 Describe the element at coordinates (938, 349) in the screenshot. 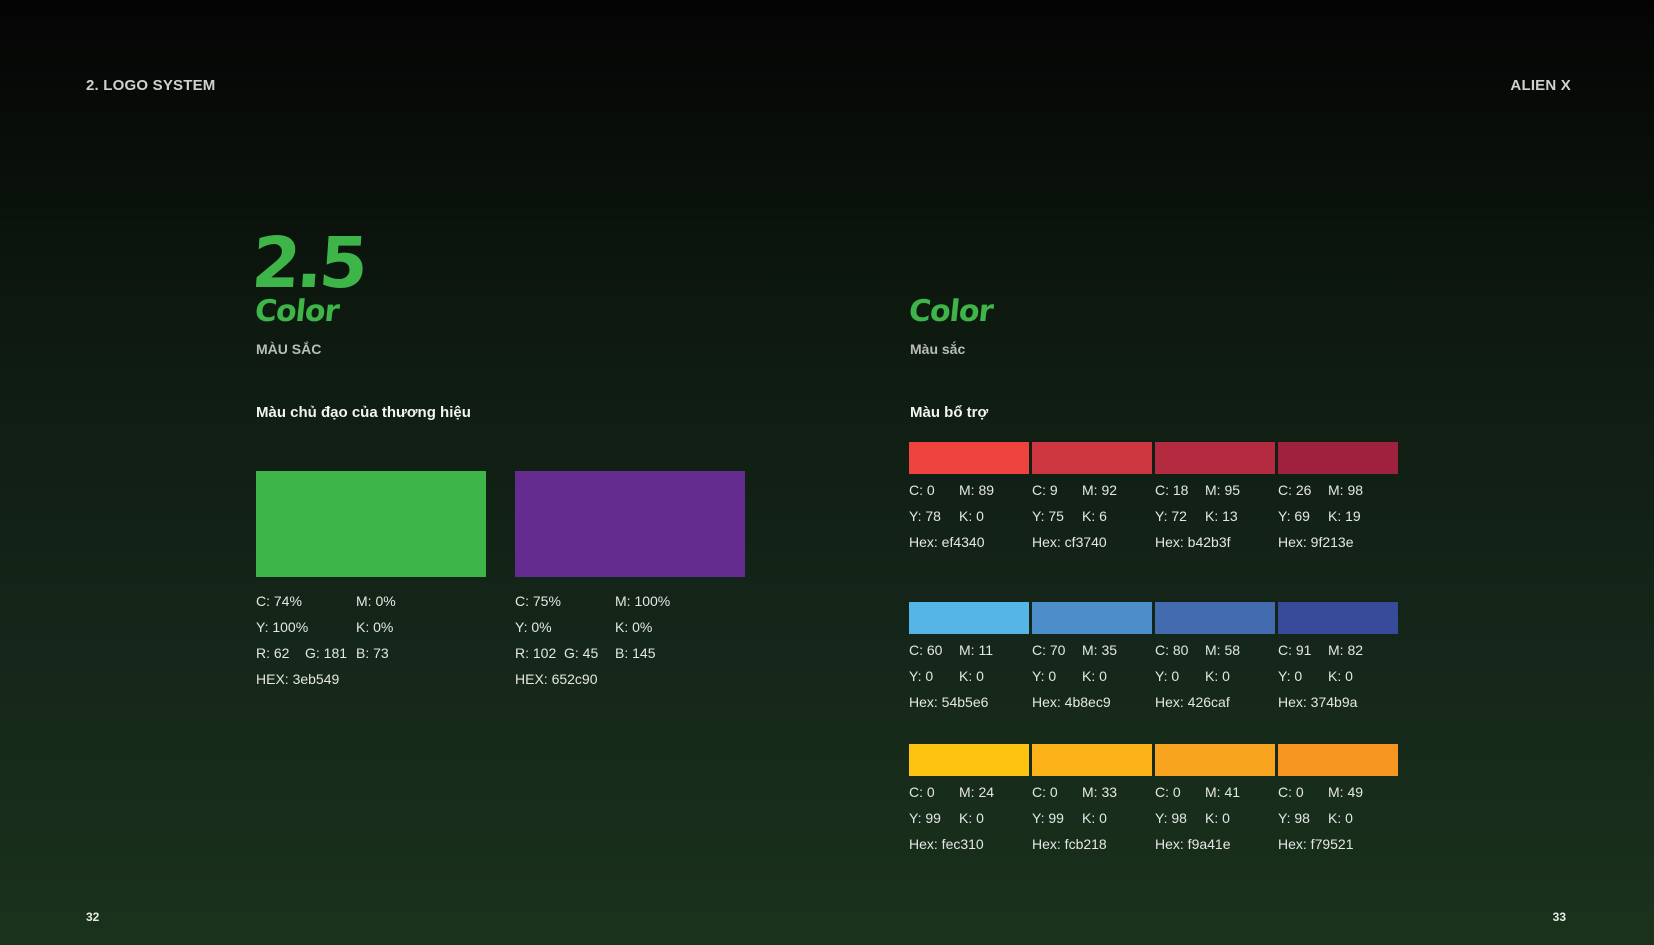

I see `right-subtitle: Màu sắc` at that location.